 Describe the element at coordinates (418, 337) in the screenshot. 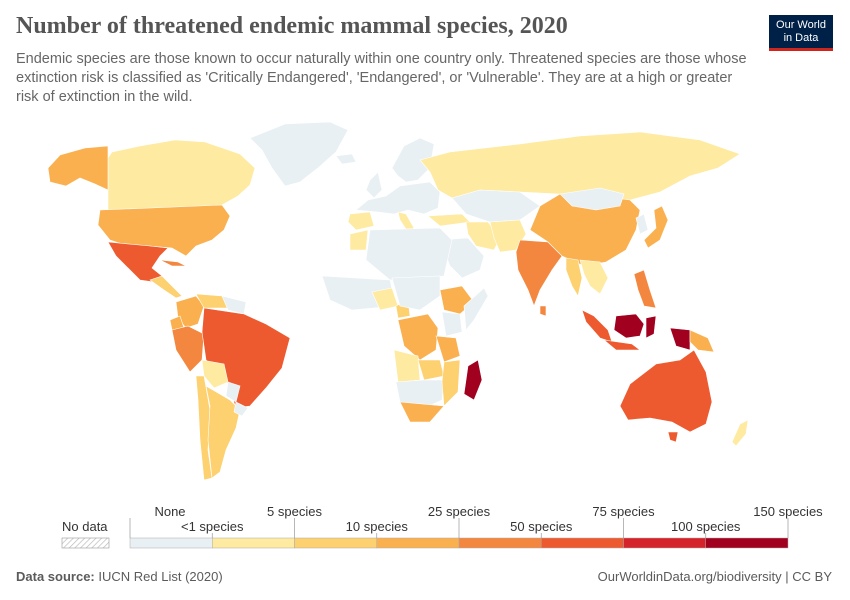

I see `region-dr-congo: DR Congo` at that location.